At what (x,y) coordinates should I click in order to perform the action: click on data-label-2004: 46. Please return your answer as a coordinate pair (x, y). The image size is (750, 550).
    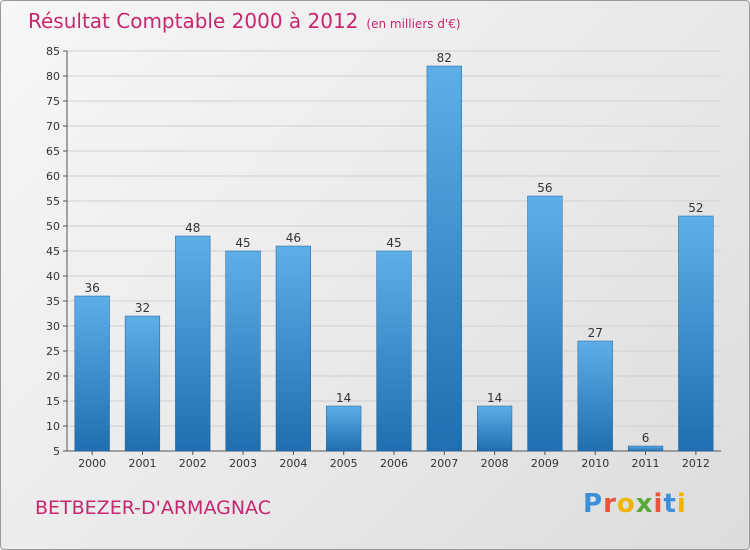
    Looking at the image, I should click on (293, 238).